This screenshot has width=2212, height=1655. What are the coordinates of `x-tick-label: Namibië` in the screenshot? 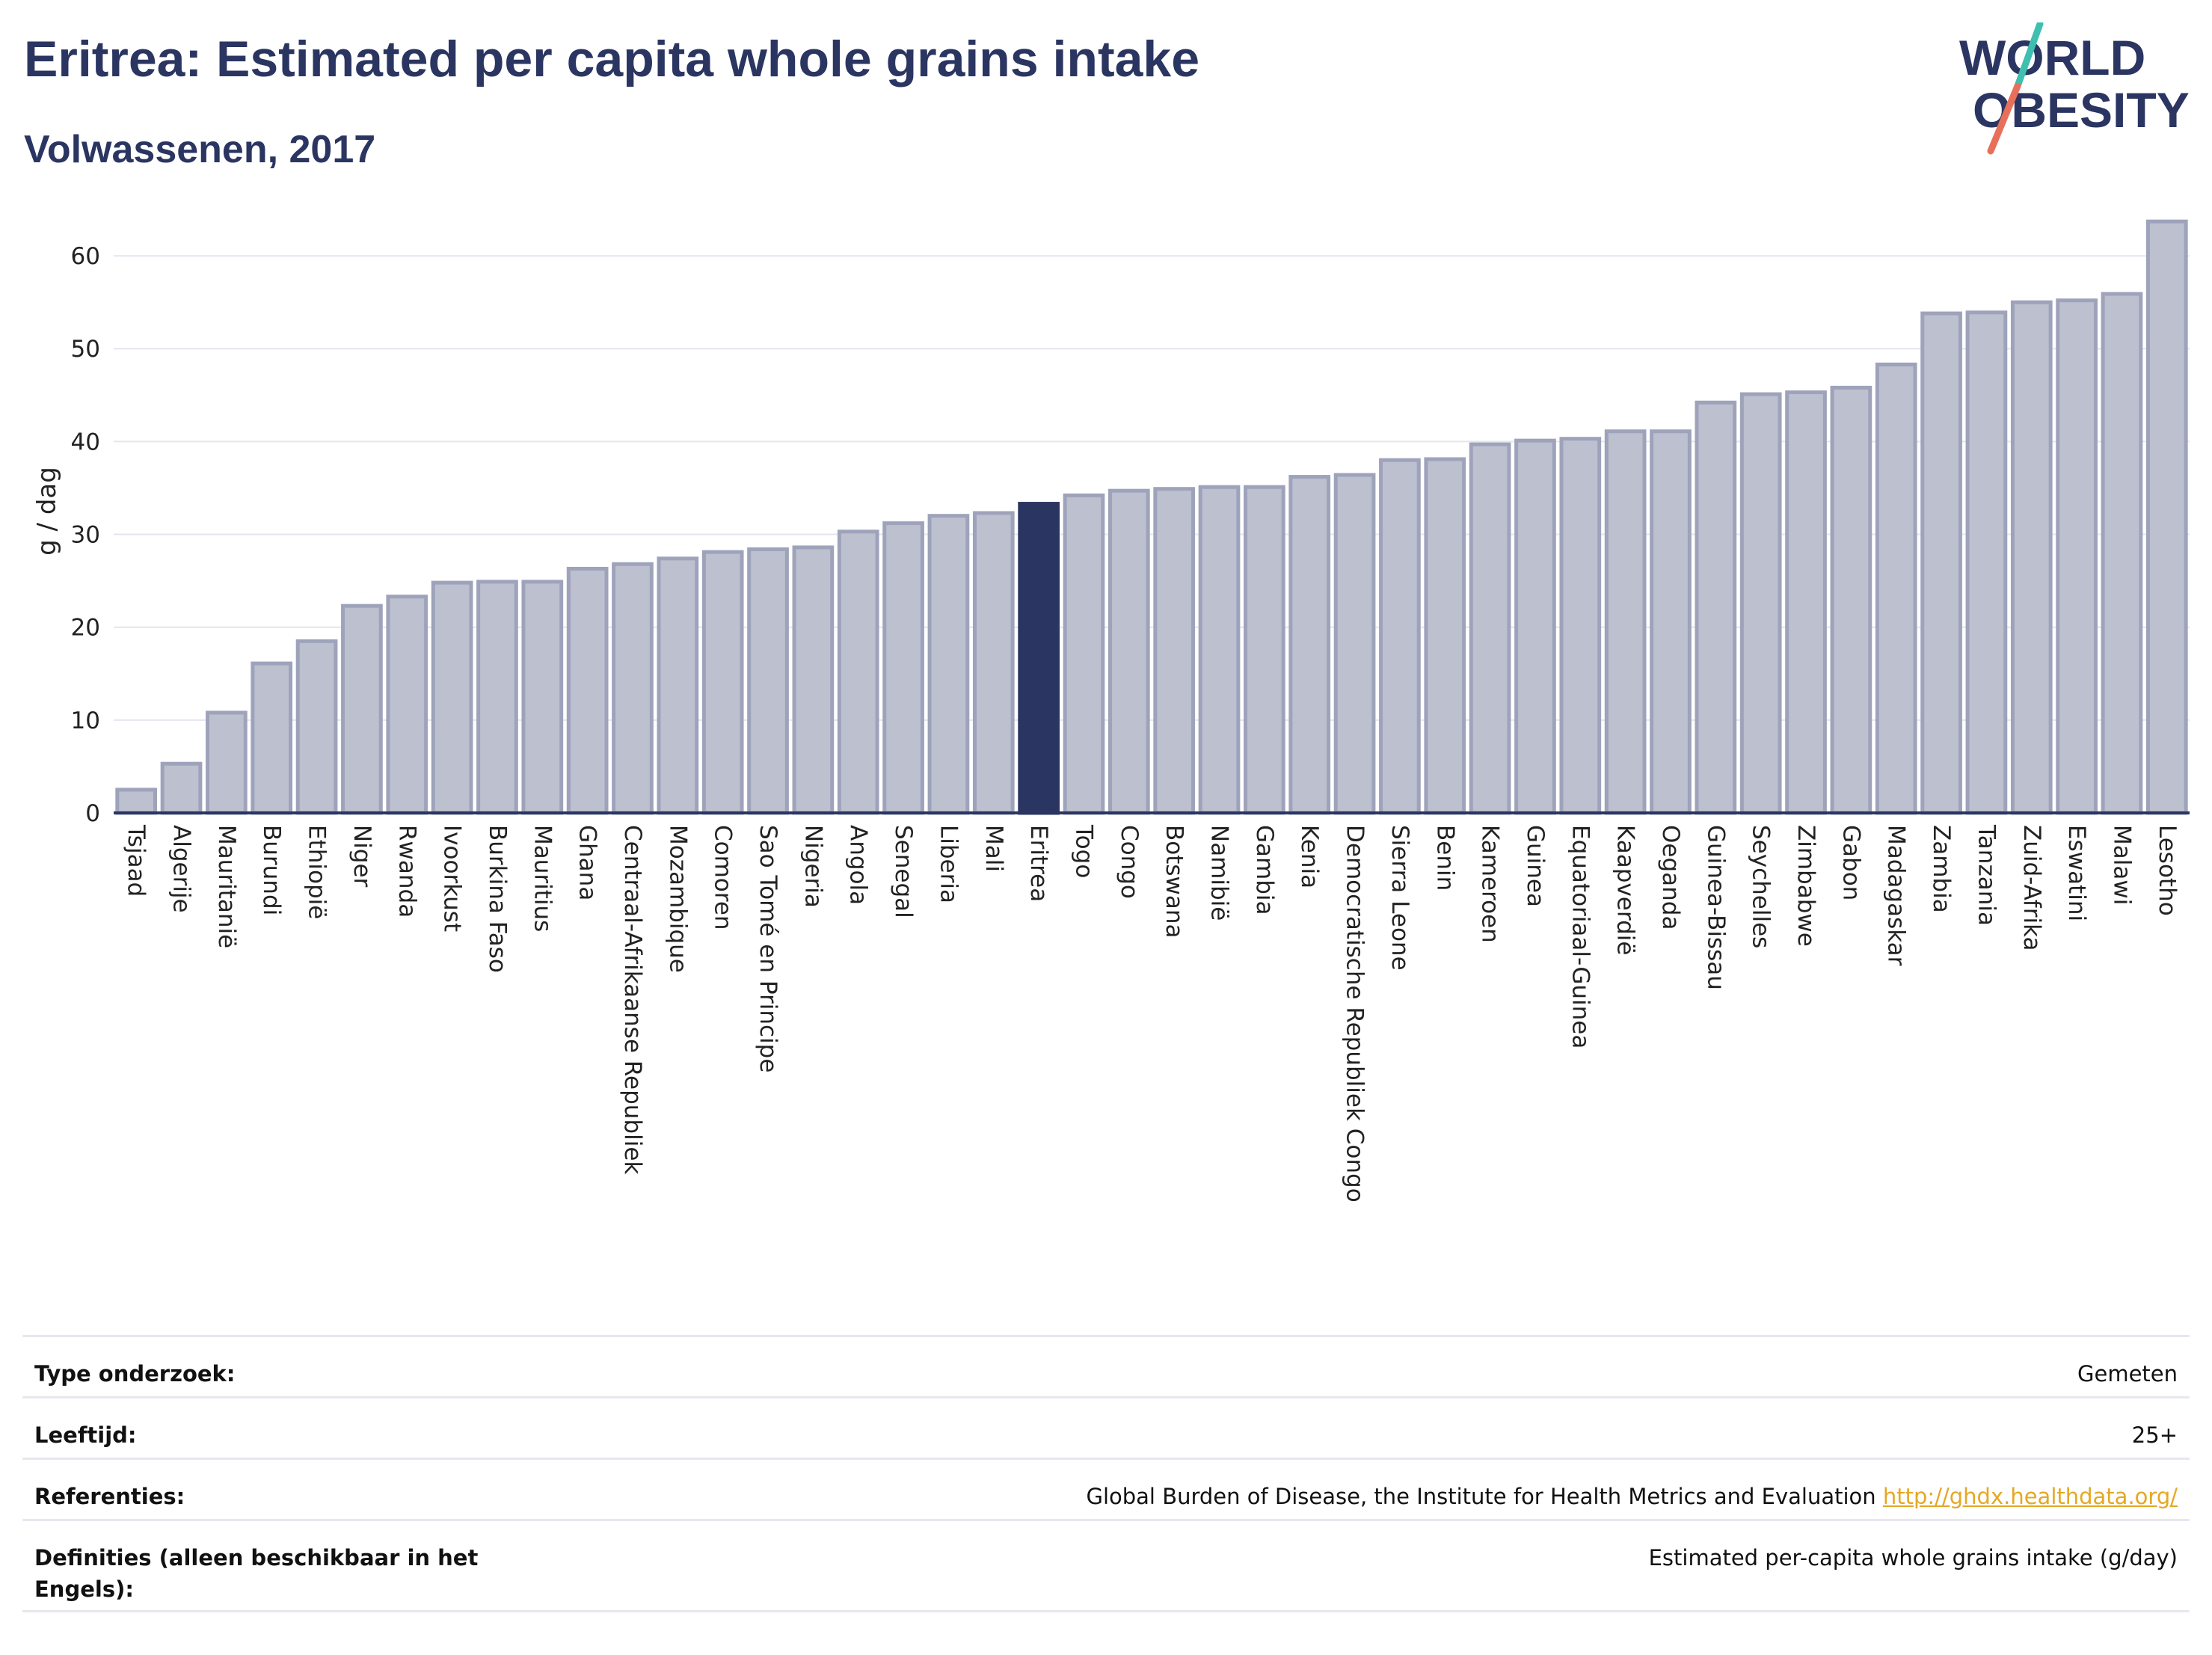 It's located at (1219, 873).